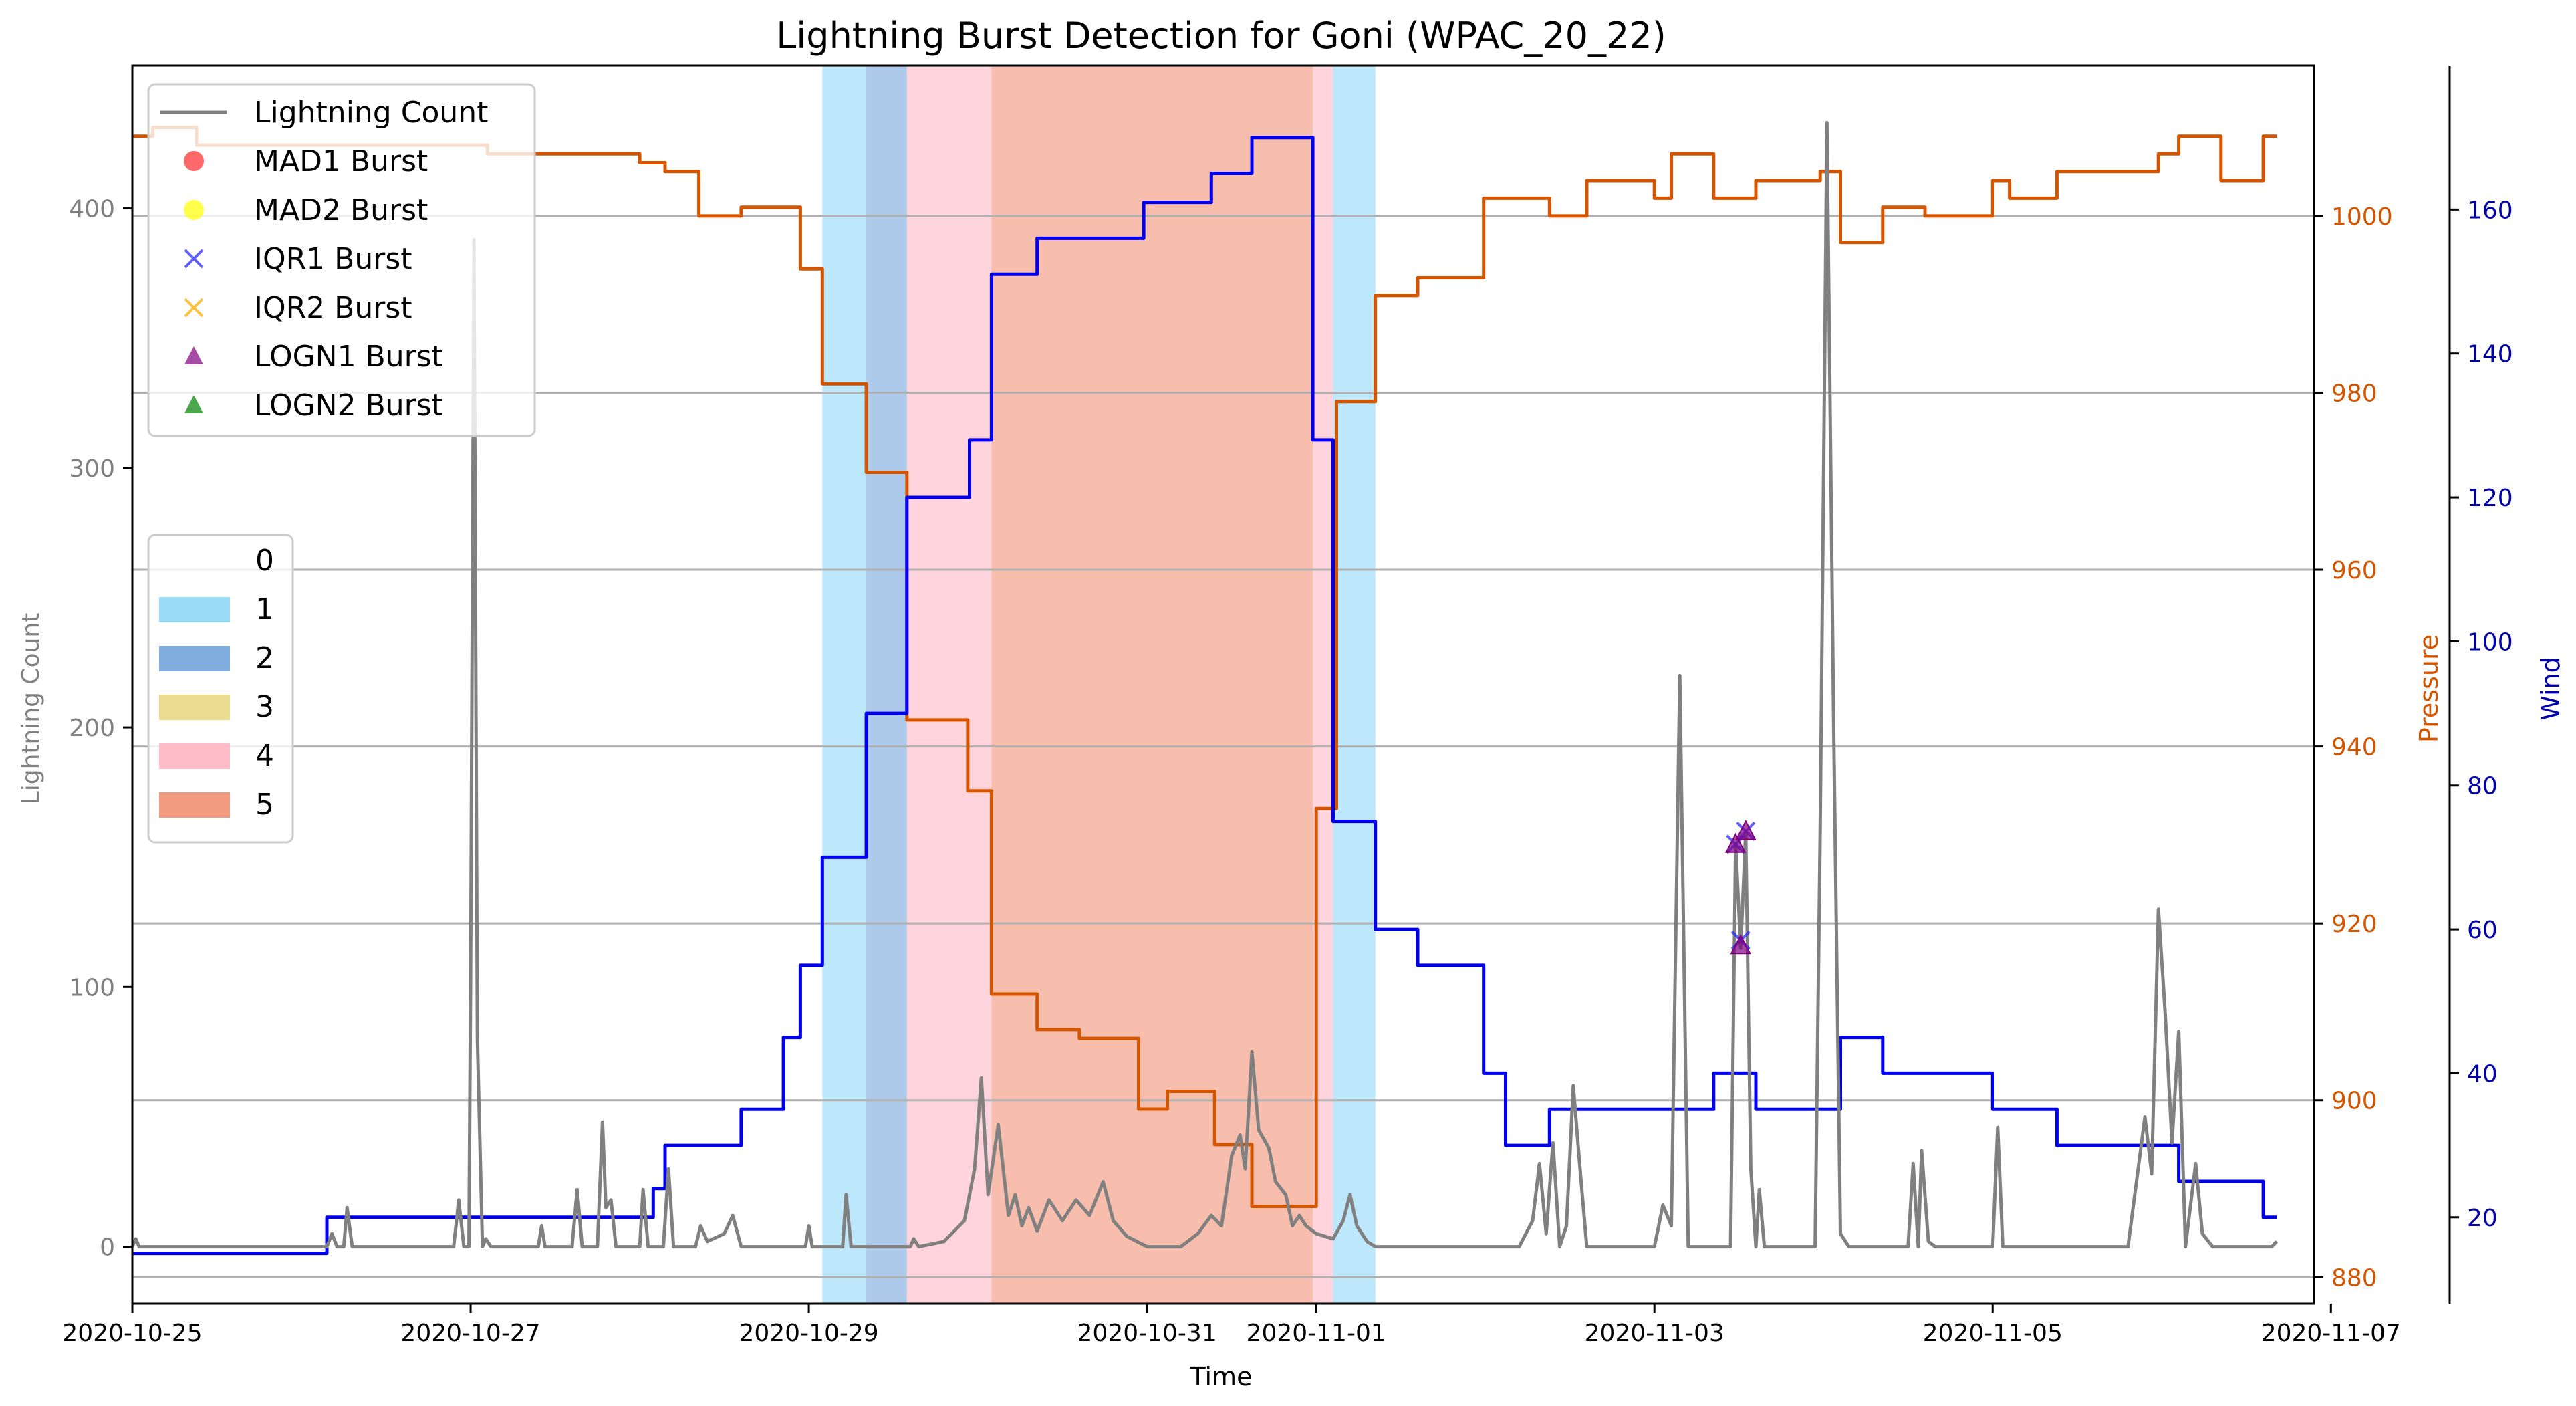  Describe the element at coordinates (333, 259) in the screenshot. I see `legend-label-iqr1-burst: IQR1 Burst` at that location.